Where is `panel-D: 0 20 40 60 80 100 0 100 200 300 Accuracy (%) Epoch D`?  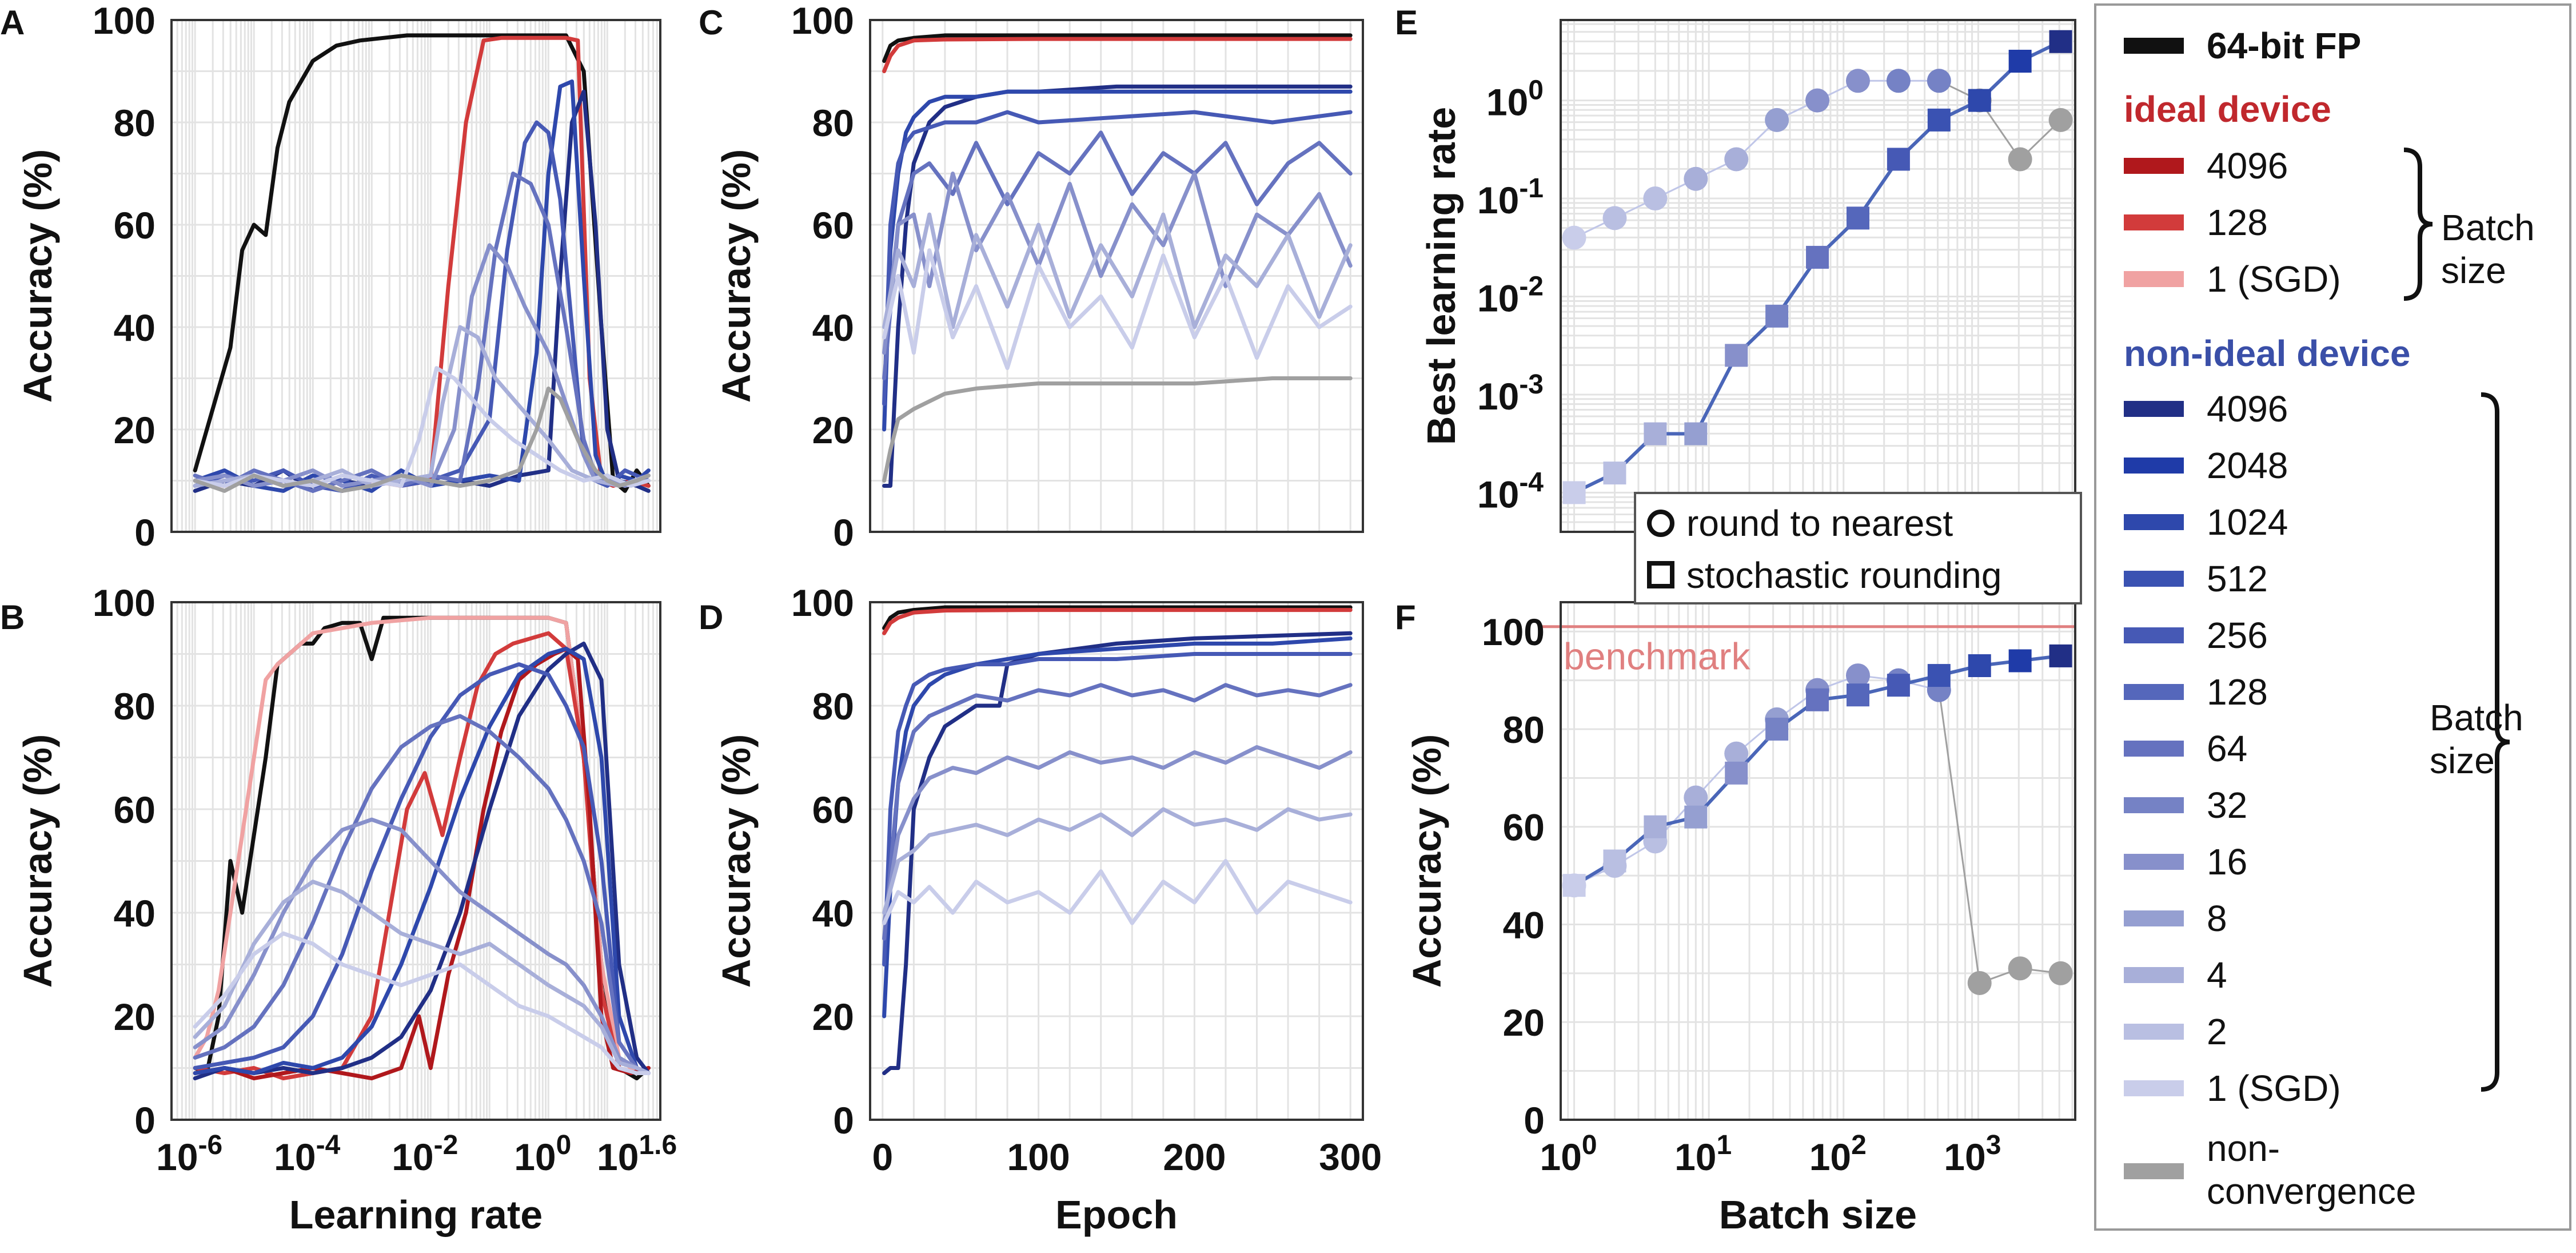
panel-D: 0 20 40 60 80 100 0 100 200 300 Accuracy (%) Epoch D is located at coordinates (1040, 909).